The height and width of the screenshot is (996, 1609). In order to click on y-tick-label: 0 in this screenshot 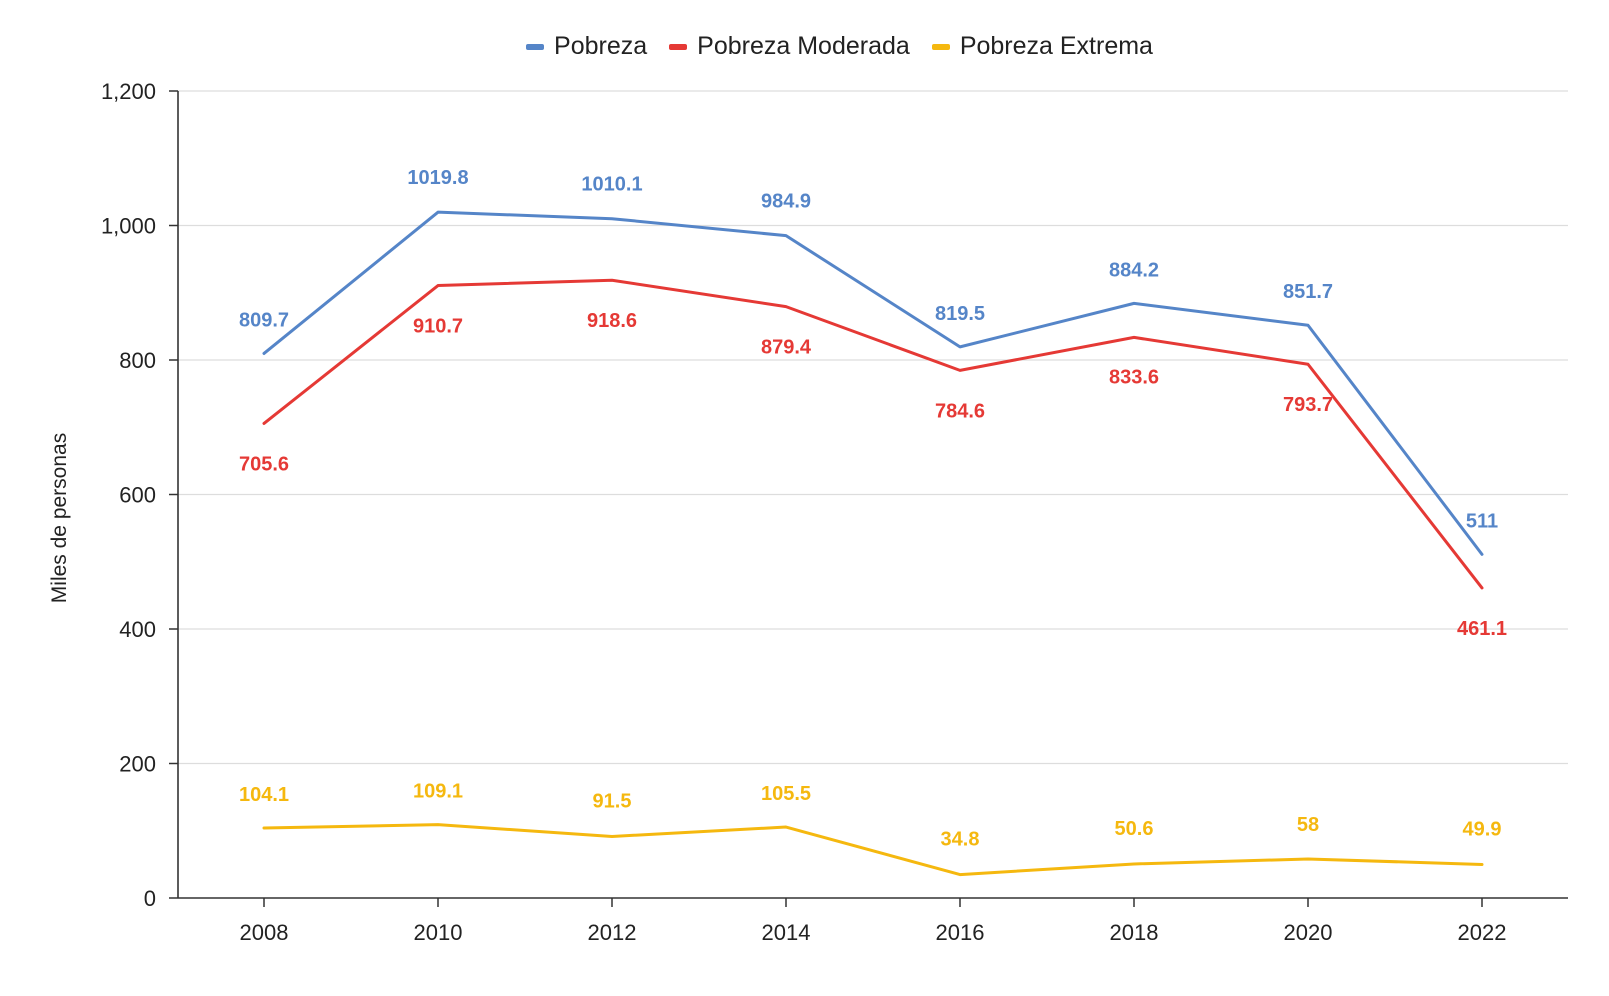, I will do `click(150, 898)`.